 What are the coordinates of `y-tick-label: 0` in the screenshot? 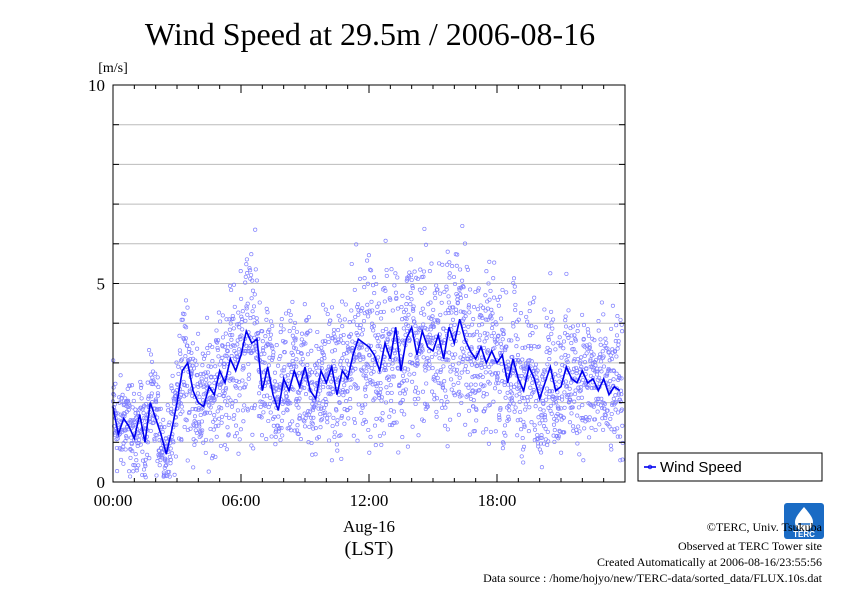 It's located at (101, 482).